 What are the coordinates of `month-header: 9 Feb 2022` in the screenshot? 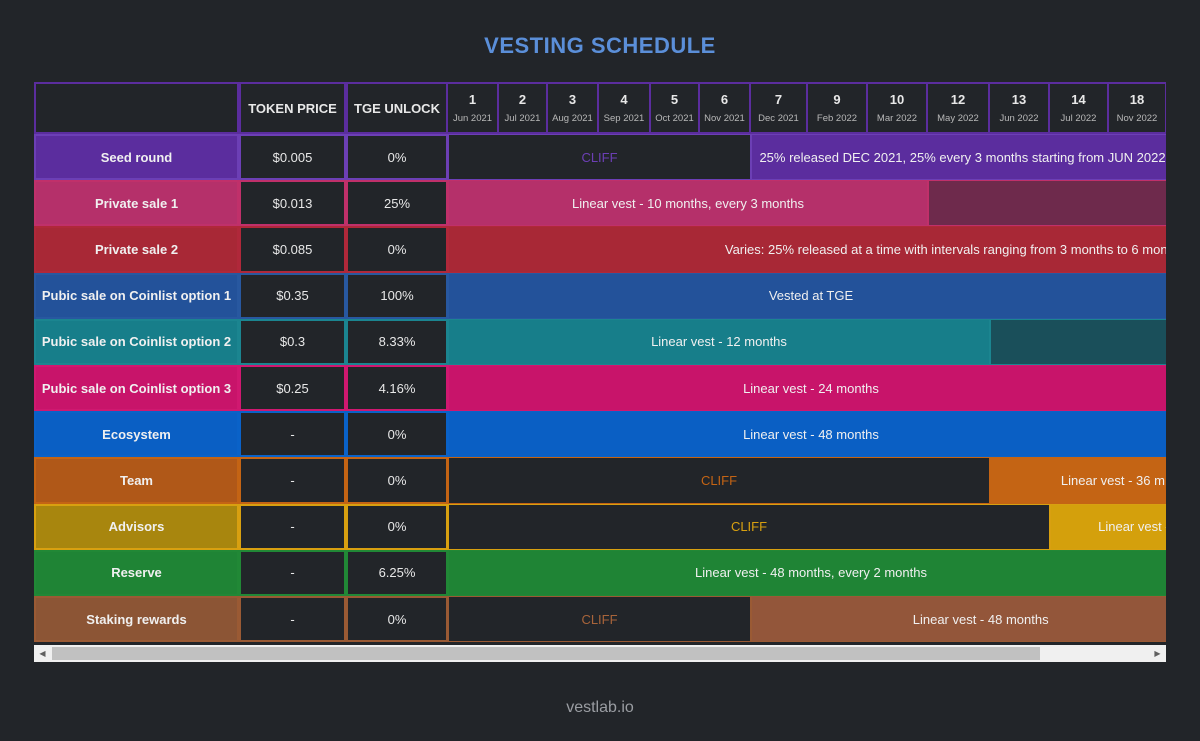 It's located at (838, 108).